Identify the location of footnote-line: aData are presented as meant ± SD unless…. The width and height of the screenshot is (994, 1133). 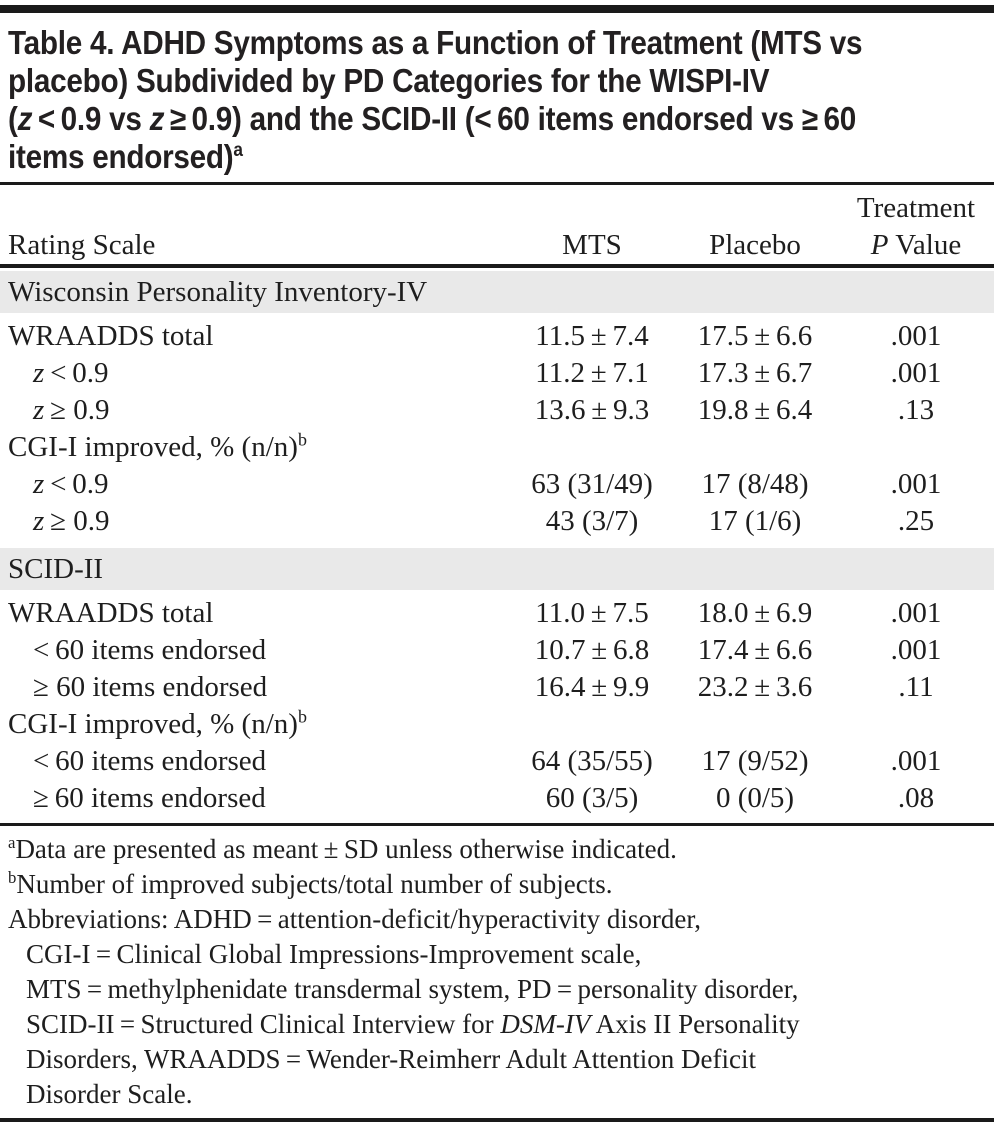
(497, 849).